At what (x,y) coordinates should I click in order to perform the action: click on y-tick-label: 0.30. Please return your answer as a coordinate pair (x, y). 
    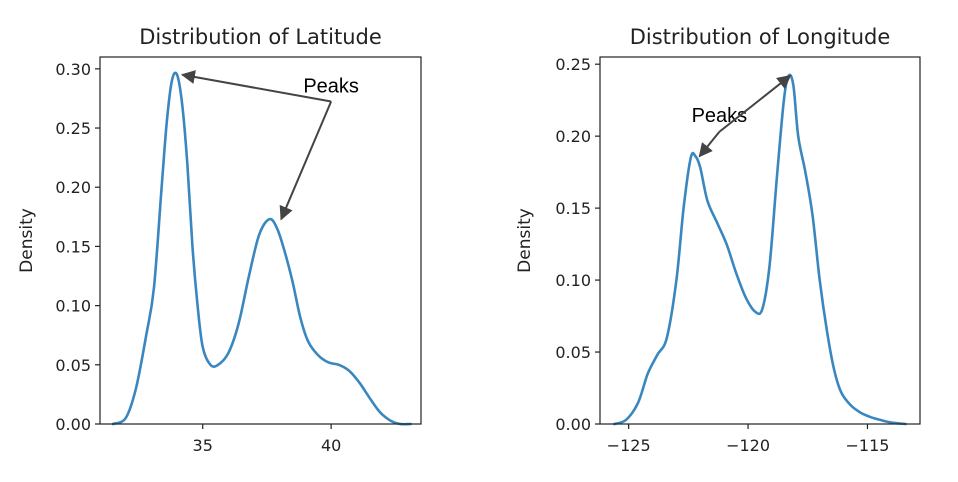
    Looking at the image, I should click on (73, 69).